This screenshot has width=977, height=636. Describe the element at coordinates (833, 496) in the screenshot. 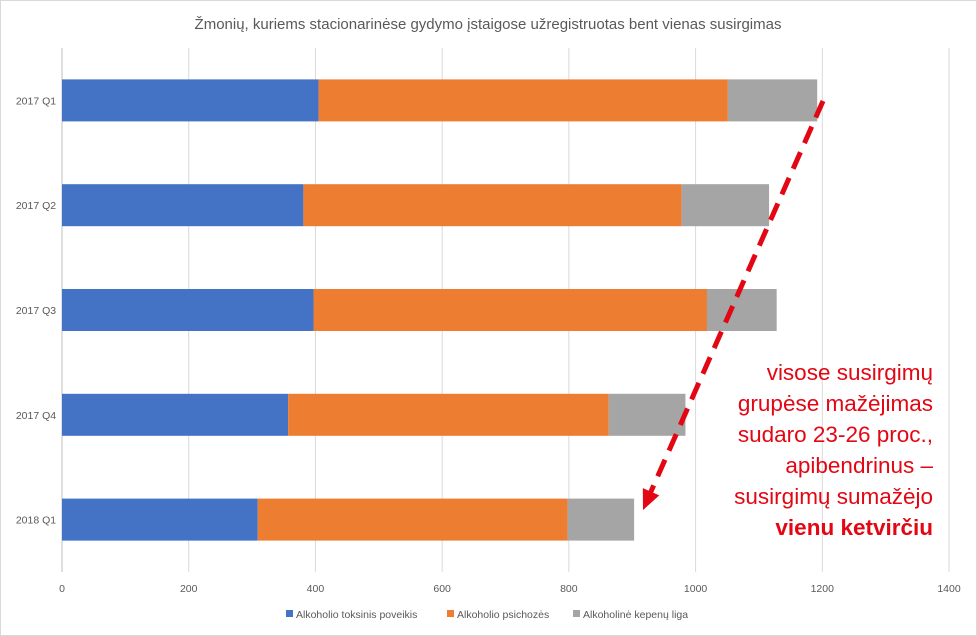

I see `annotation-line: susirgimų sumažėjo` at that location.